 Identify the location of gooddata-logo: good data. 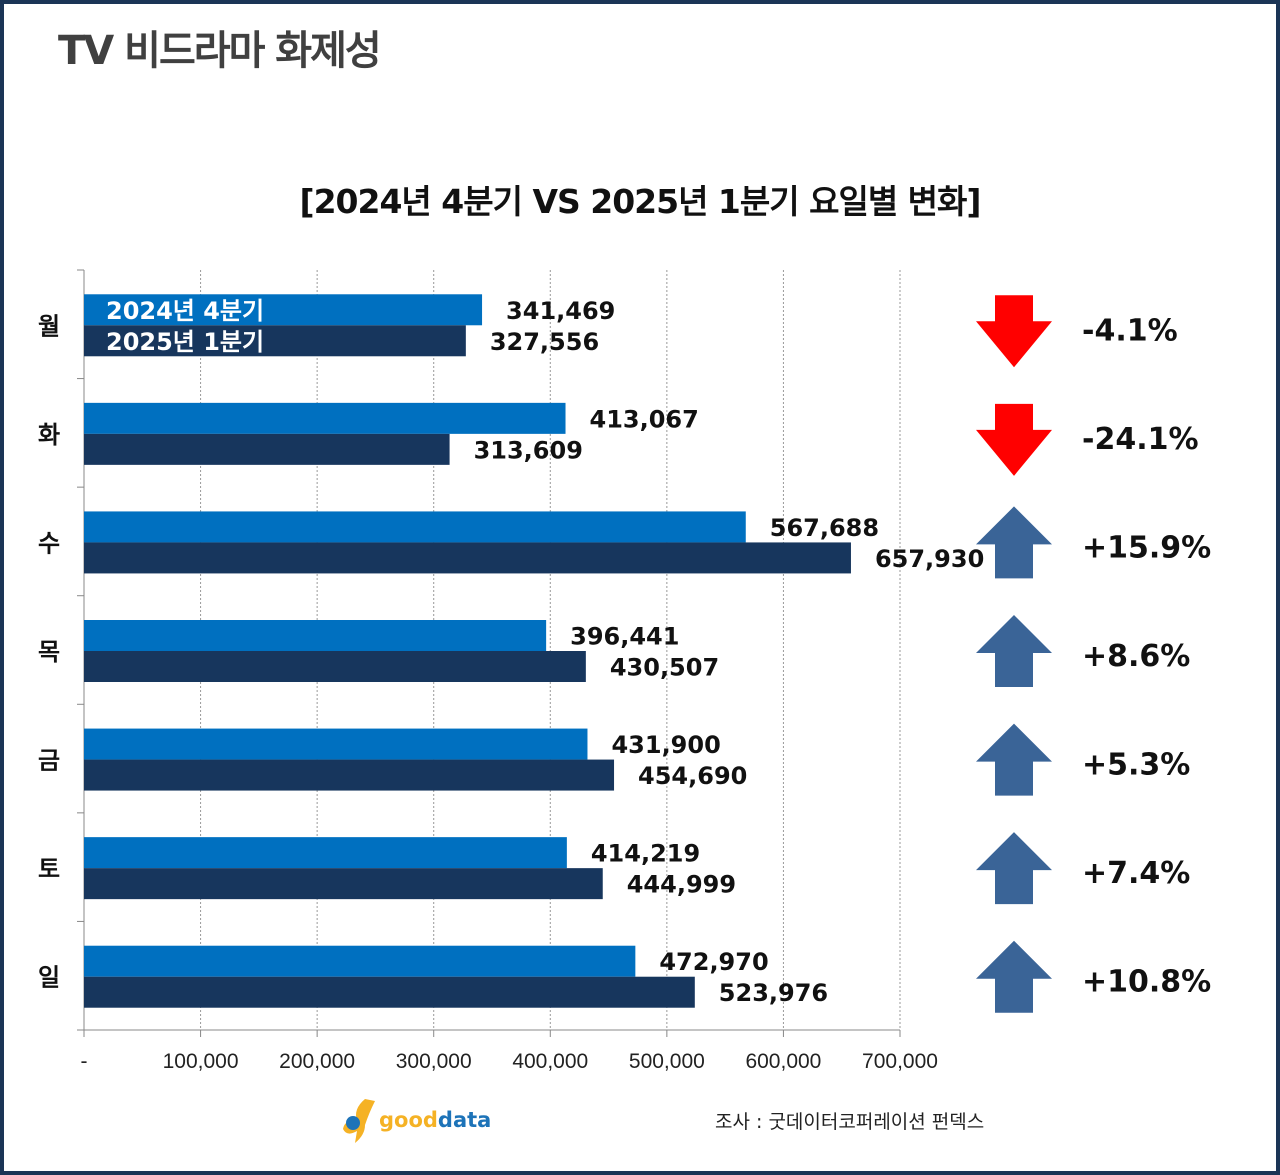
(413, 1120).